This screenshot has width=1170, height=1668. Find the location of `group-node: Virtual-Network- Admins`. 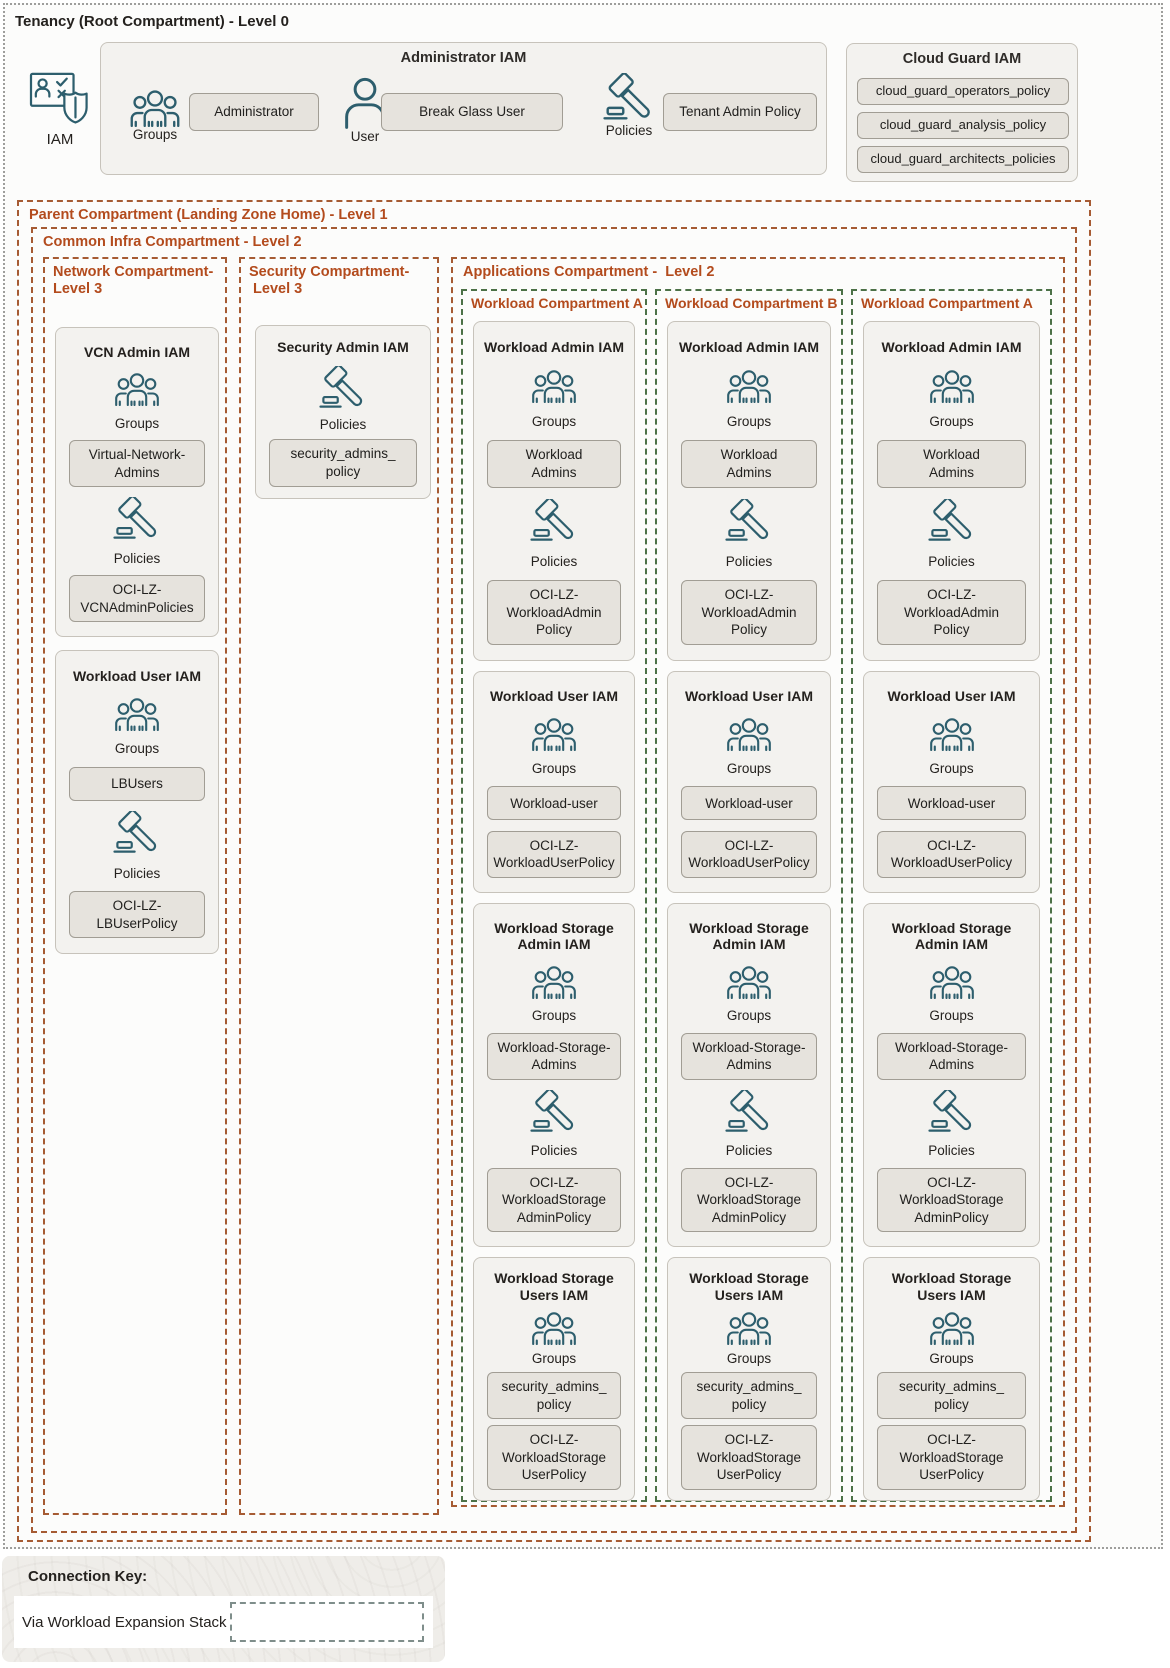

group-node: Virtual-Network- Admins is located at coordinates (137, 464).